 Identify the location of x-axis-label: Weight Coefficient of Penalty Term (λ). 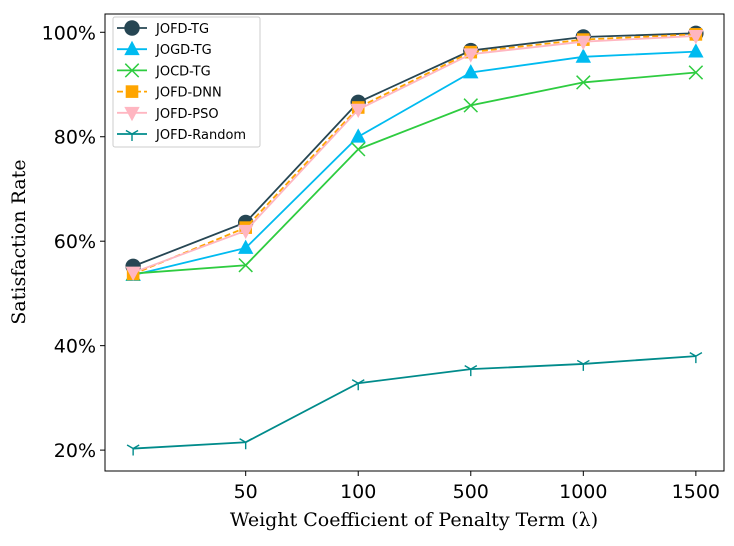
(414, 520).